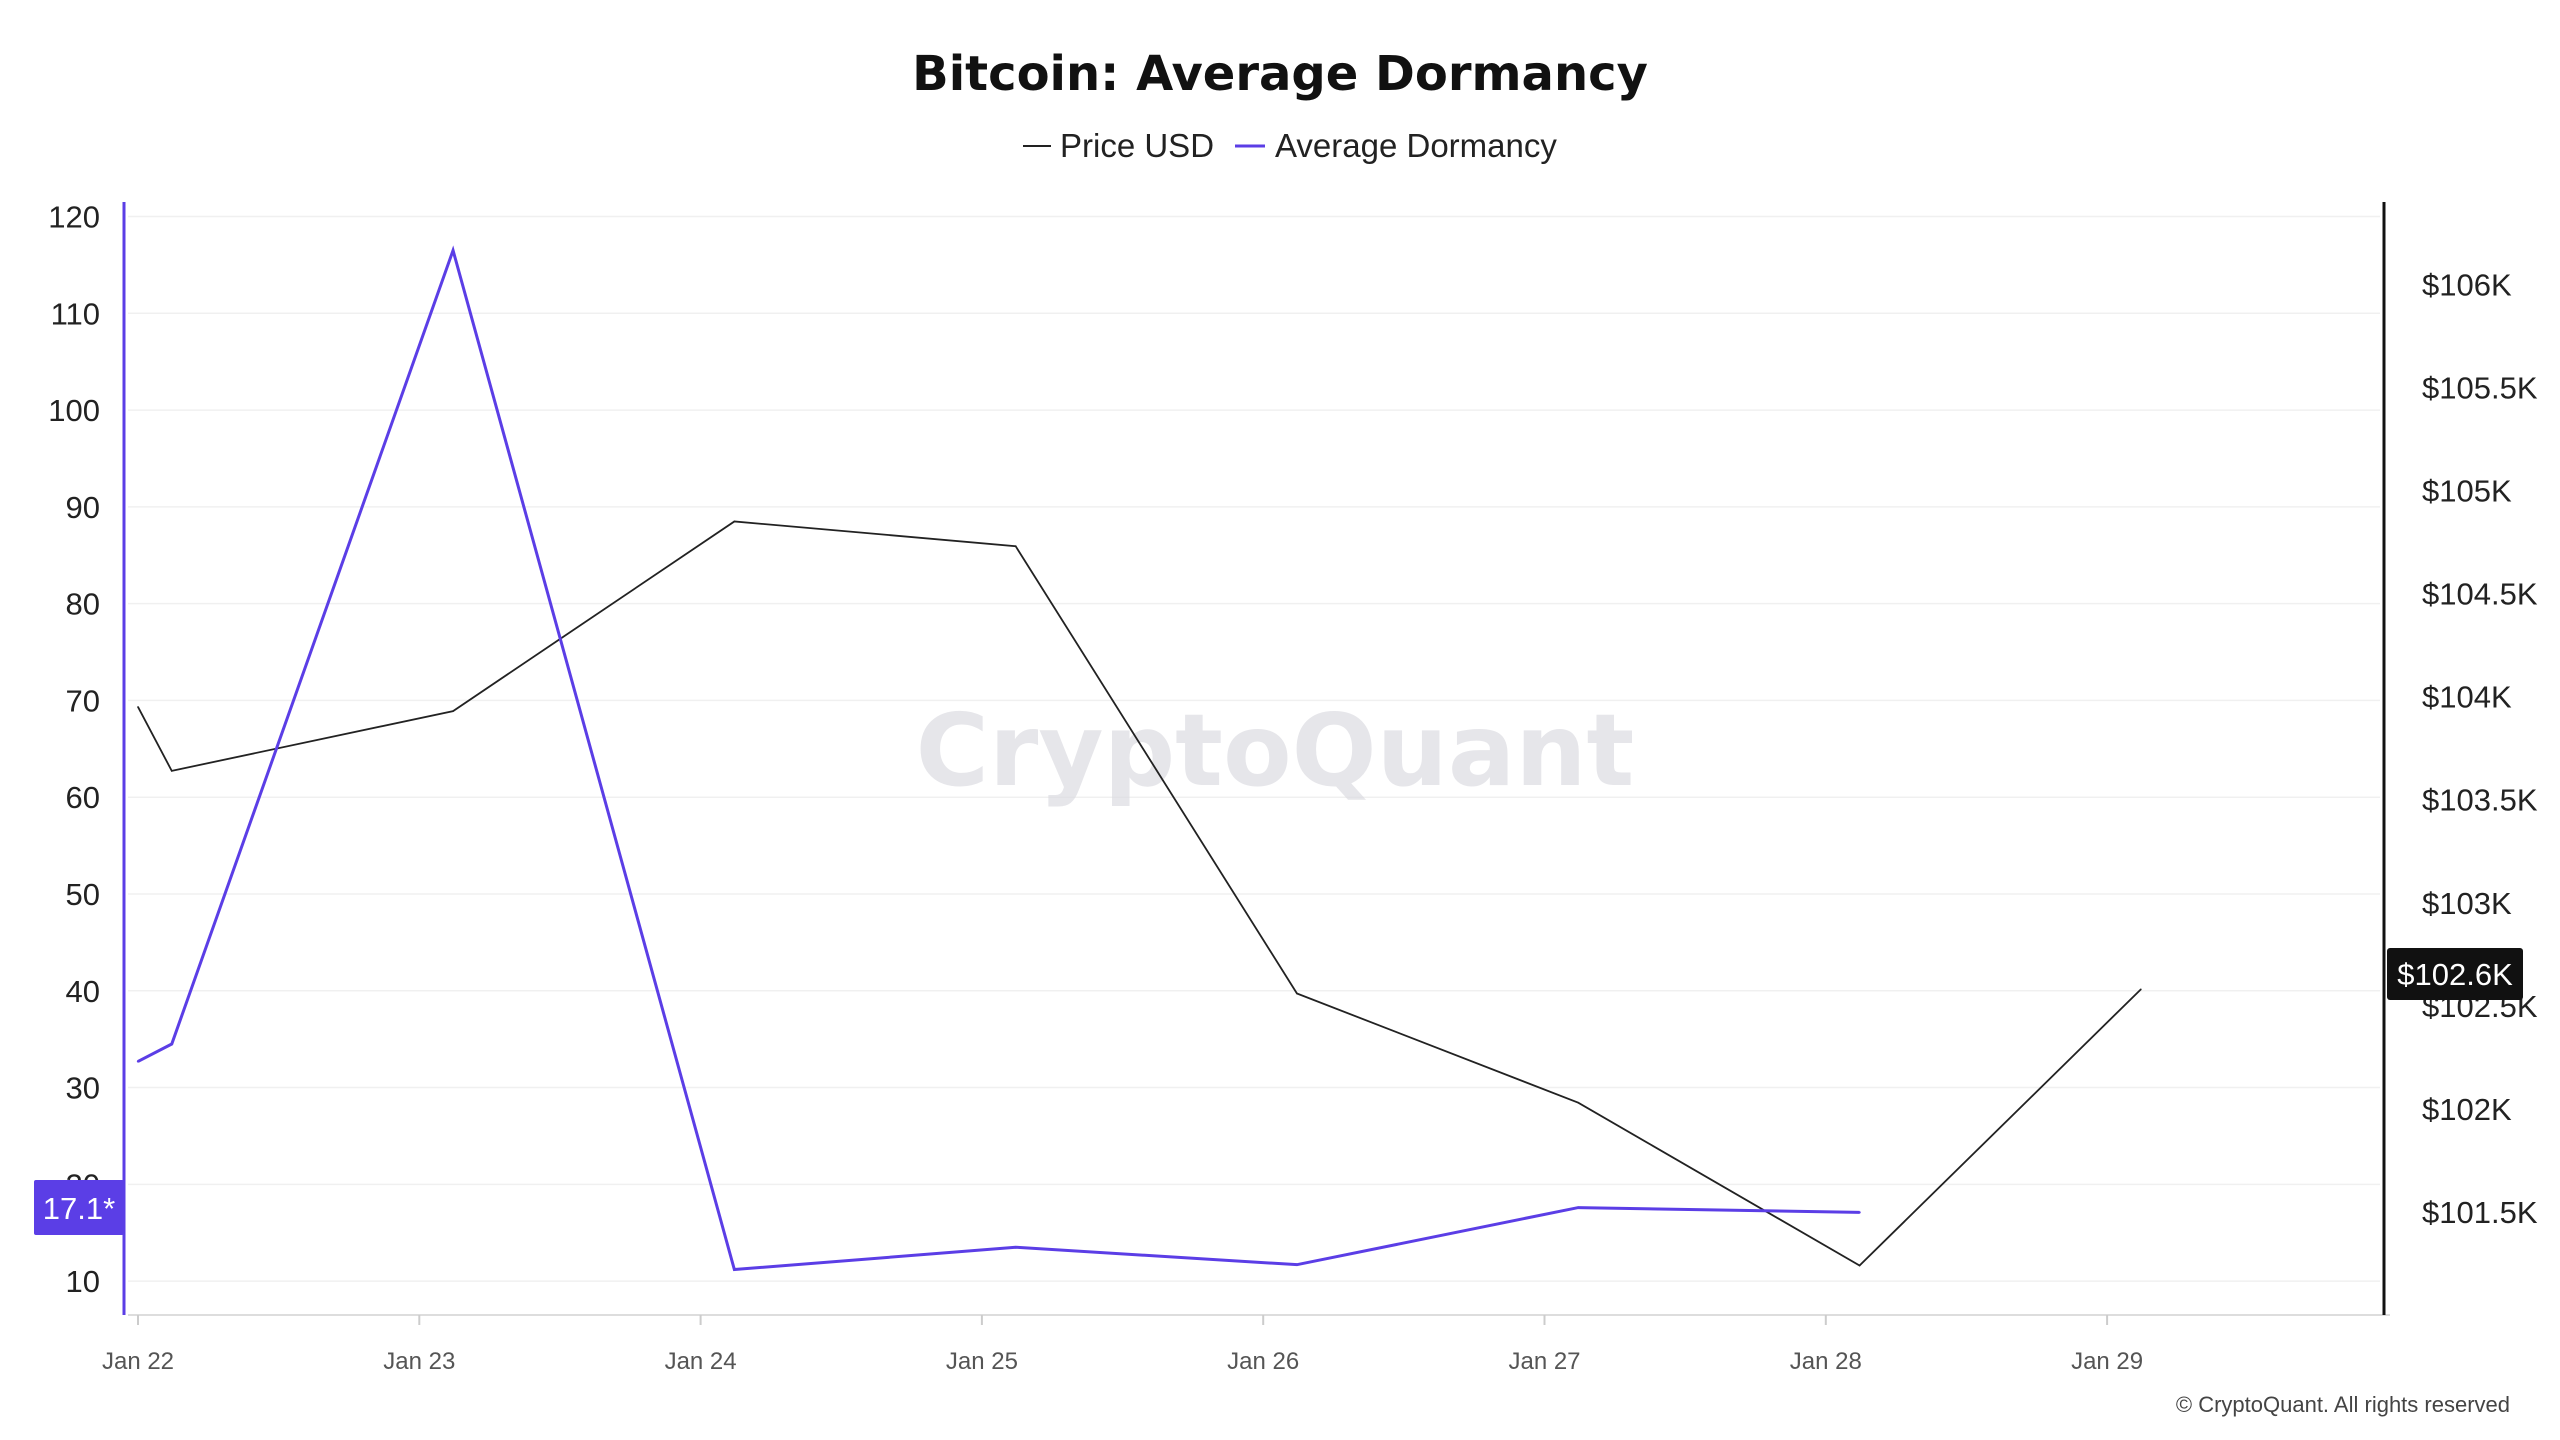 Image resolution: width=2560 pixels, height=1440 pixels. Describe the element at coordinates (83, 507) in the screenshot. I see `left-tick-label: 90` at that location.